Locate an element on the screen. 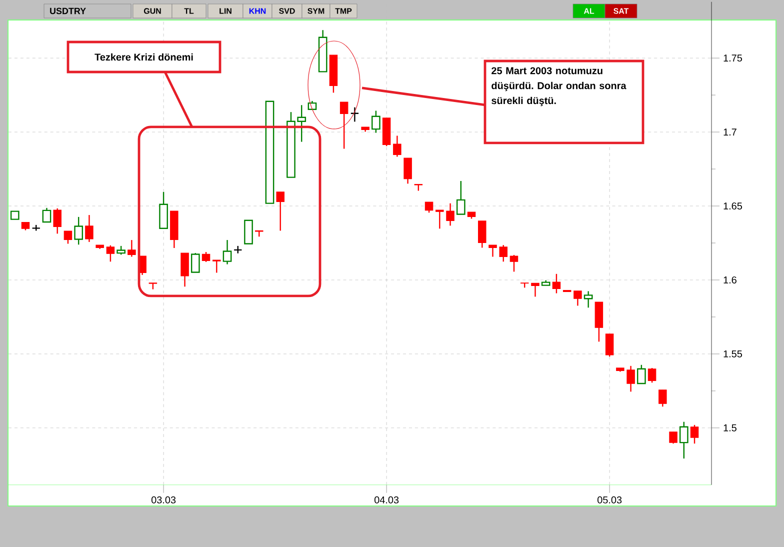 The height and width of the screenshot is (547, 784). annotation: 25 Mart 2003 notumuzu düşürdü. Dolar ondan sonra sürekli düştü. is located at coordinates (559, 86).